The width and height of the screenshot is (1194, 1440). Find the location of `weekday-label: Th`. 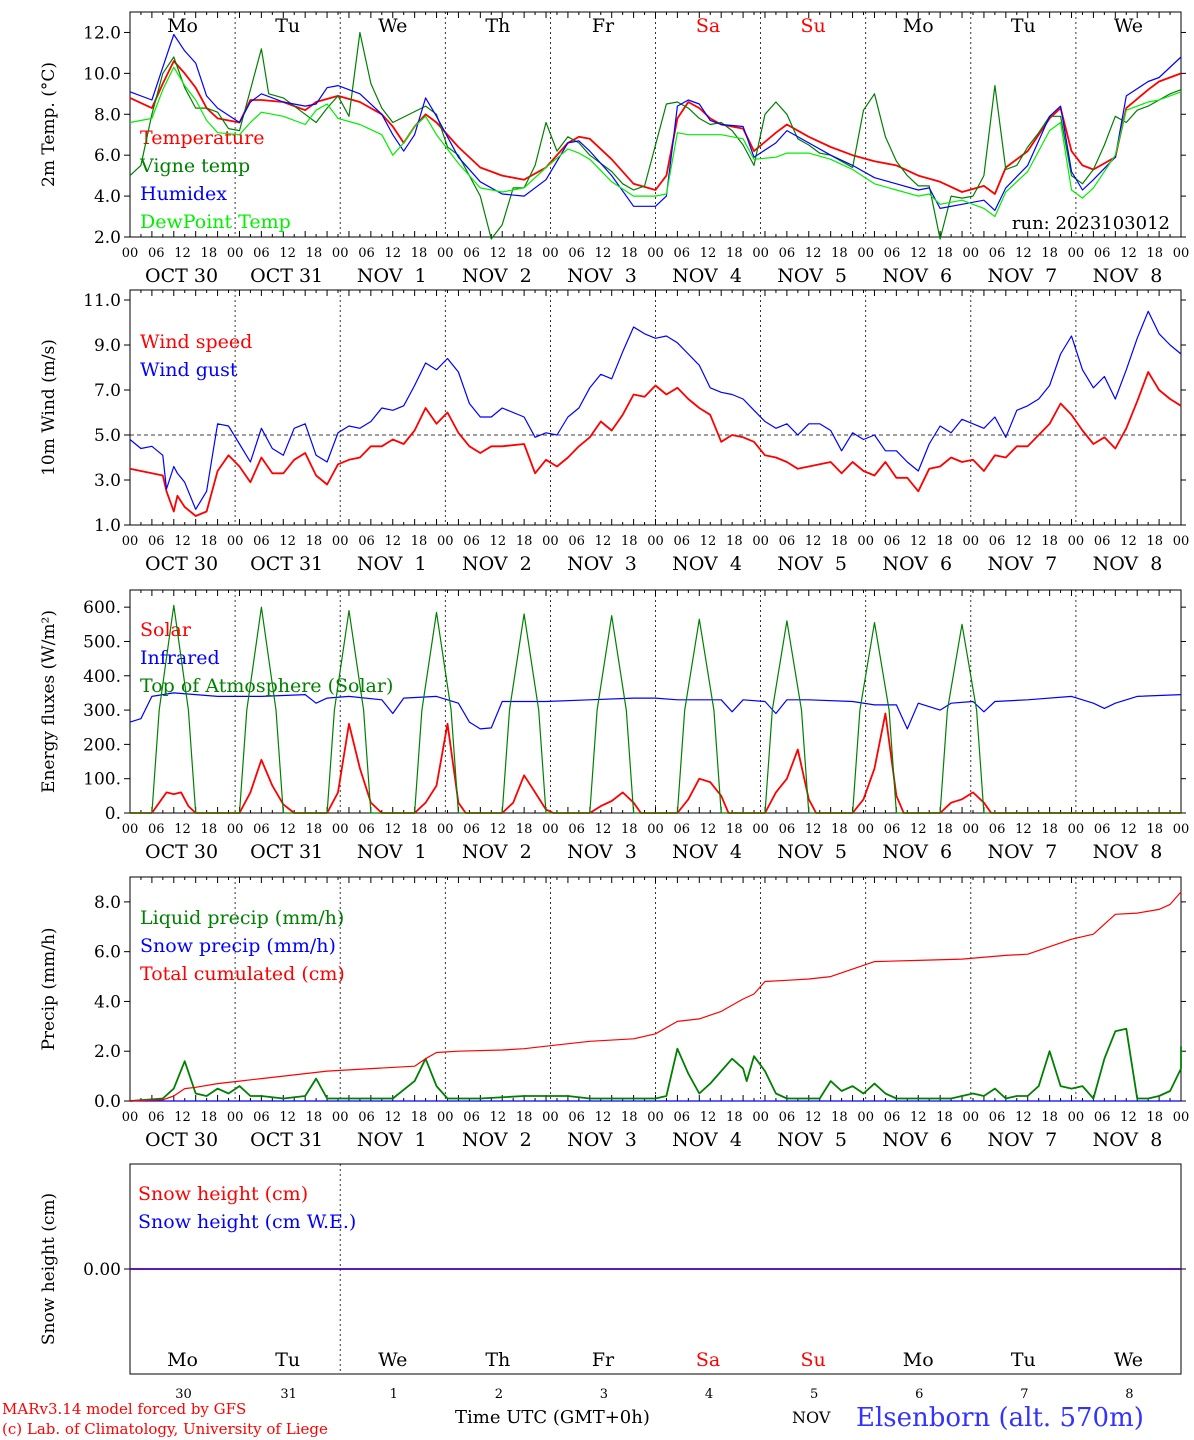

weekday-label: Th is located at coordinates (497, 26).